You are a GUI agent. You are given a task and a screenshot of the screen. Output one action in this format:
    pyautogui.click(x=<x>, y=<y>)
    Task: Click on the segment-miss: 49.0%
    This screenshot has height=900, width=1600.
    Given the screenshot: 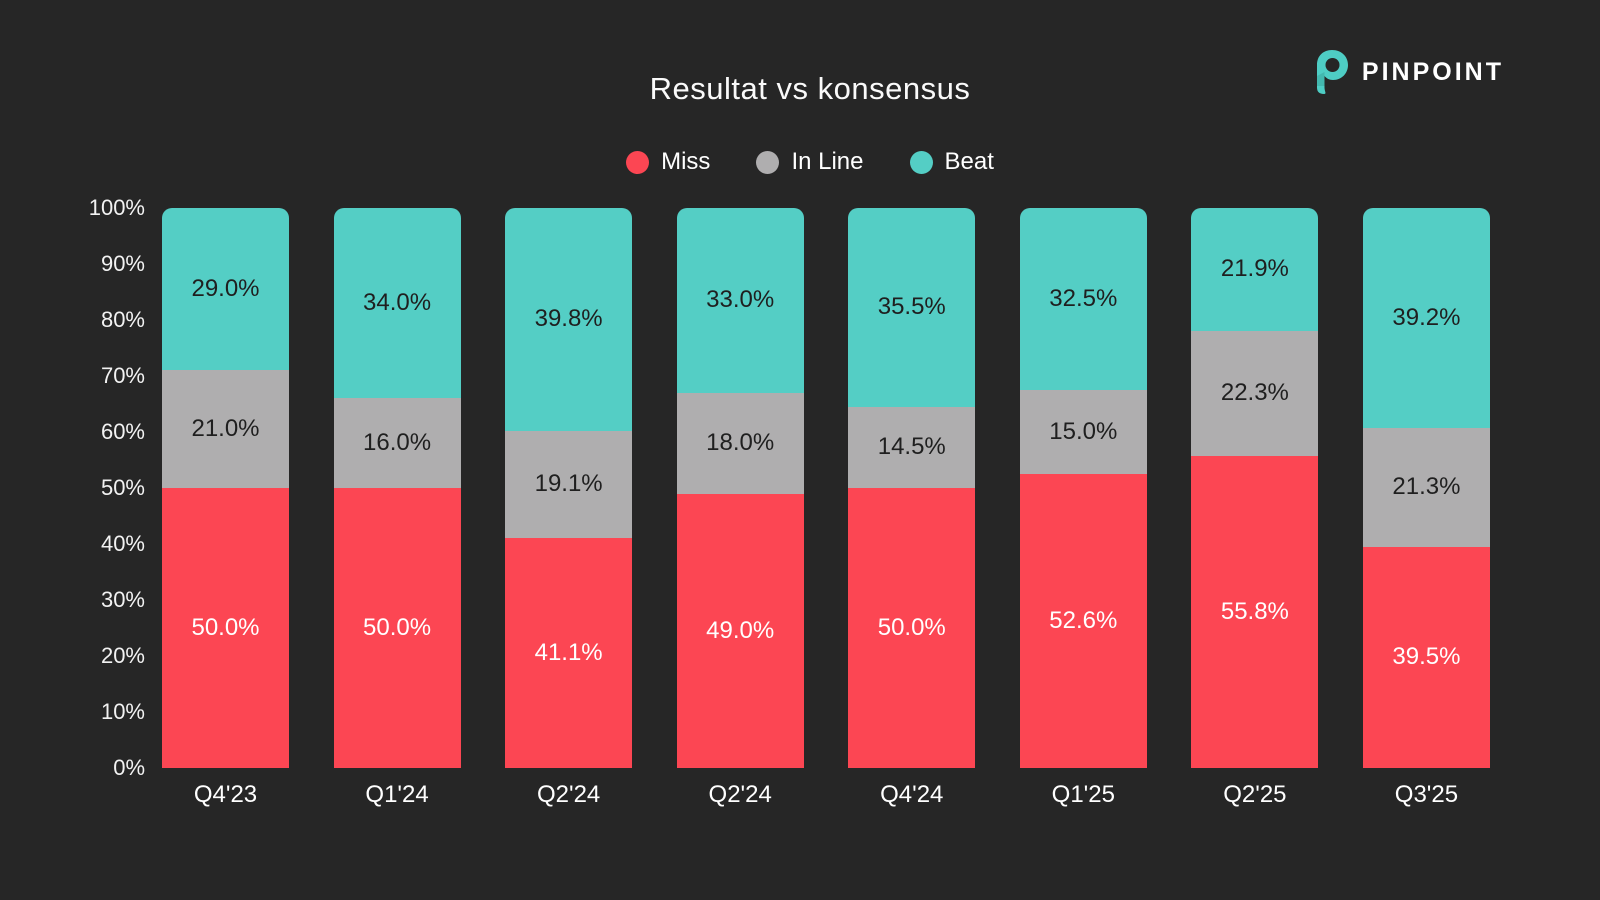 What is the action you would take?
    pyautogui.click(x=740, y=630)
    